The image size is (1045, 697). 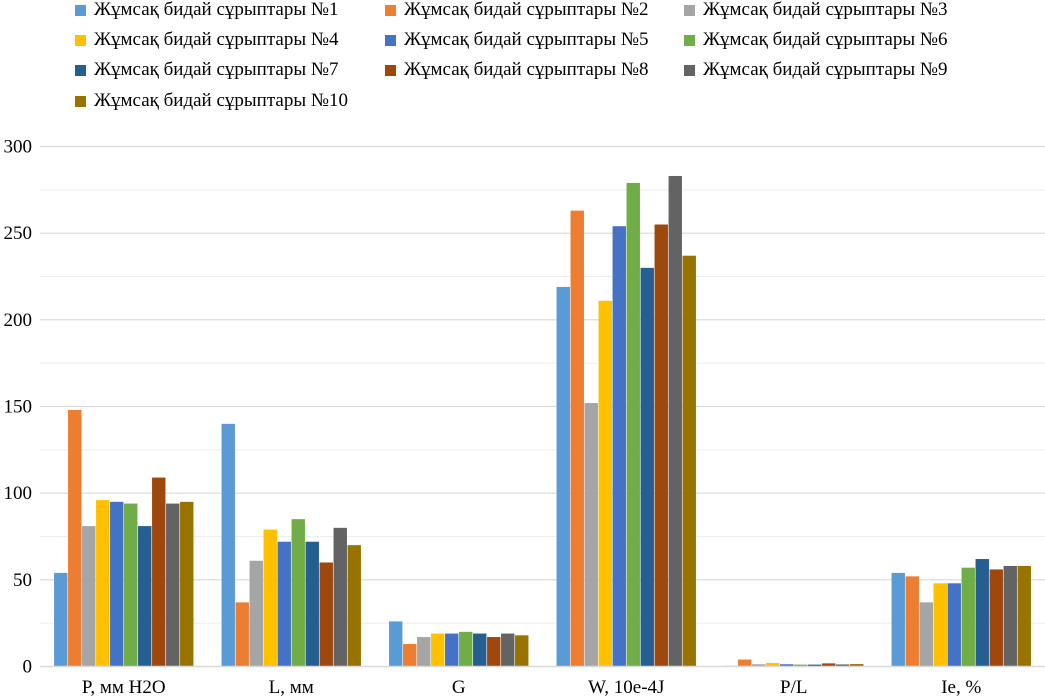 I want to click on legend-item: Жұмсақ бидай сұрыптары №5, so click(x=517, y=39).